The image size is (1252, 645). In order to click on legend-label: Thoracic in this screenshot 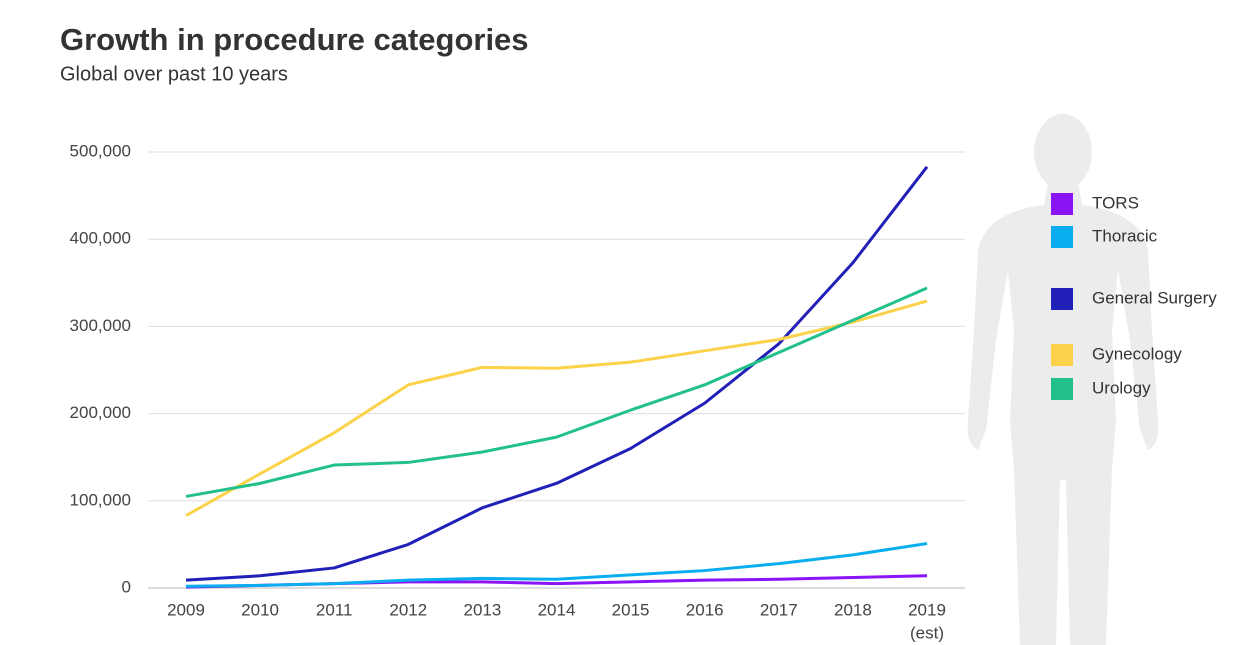, I will do `click(1125, 235)`.